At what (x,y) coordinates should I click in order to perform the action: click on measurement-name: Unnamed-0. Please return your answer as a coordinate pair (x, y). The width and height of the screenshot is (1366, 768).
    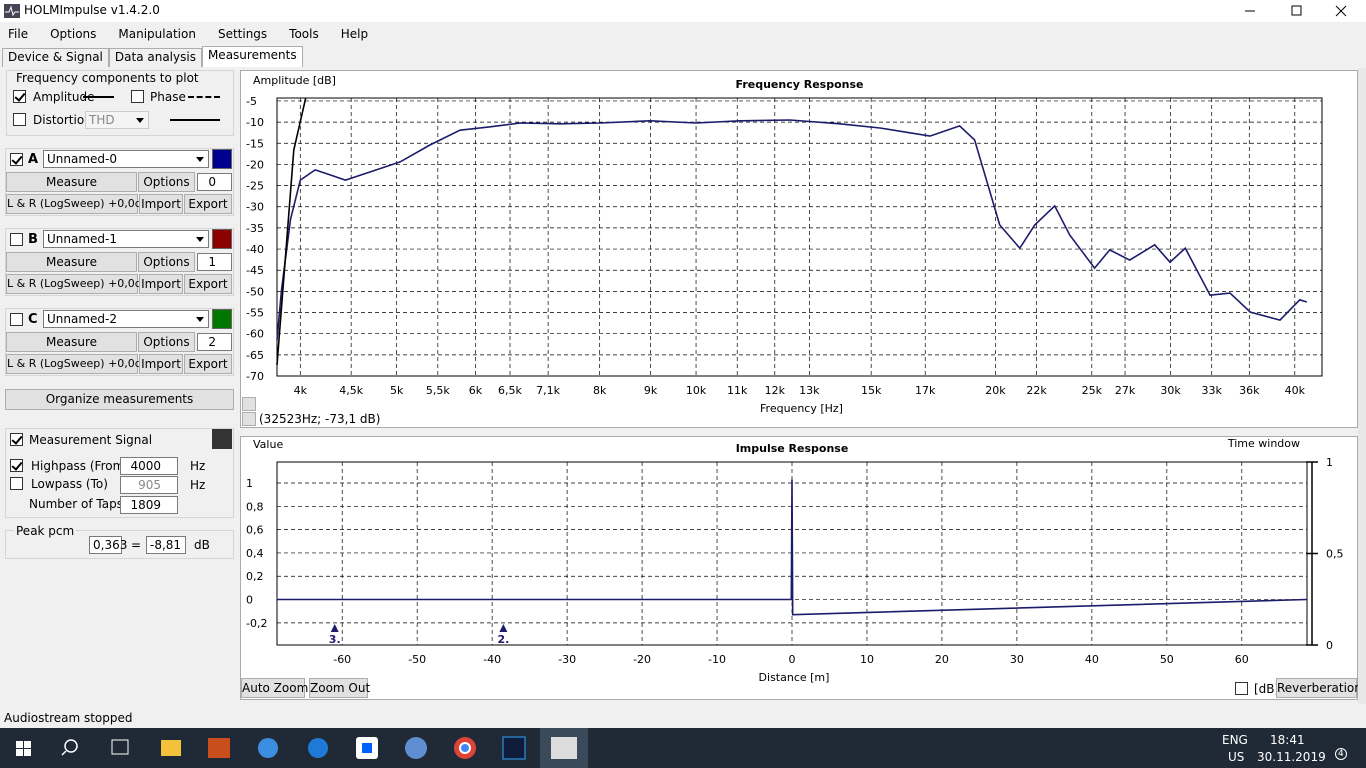
    Looking at the image, I should click on (126, 159).